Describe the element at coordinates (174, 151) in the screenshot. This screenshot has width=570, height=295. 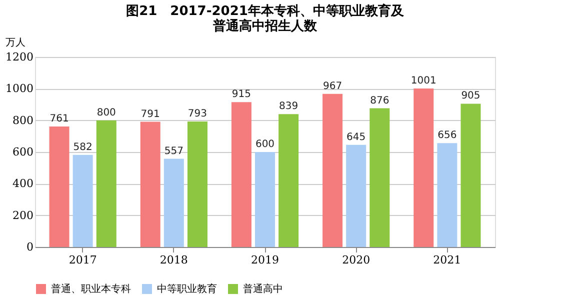
I see `data-label: 557` at that location.